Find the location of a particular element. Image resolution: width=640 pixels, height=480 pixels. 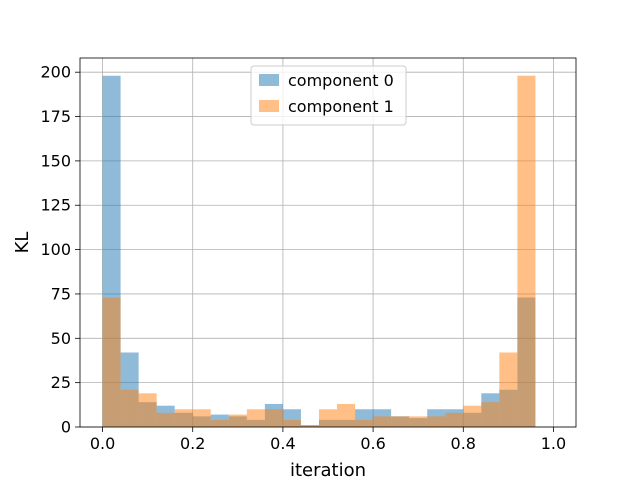

legend: component 0 component 1 is located at coordinates (328, 95).